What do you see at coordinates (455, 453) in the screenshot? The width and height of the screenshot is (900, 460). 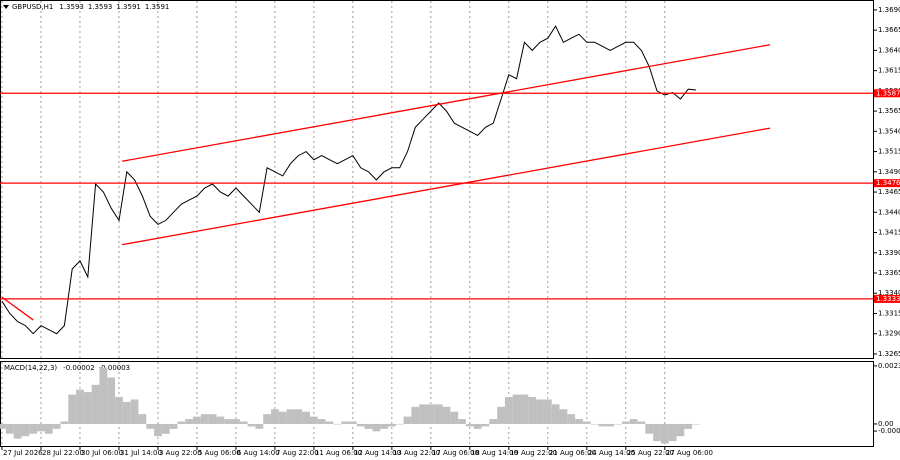 I see `x-tick-label: 17 Aug 06:00` at bounding box center [455, 453].